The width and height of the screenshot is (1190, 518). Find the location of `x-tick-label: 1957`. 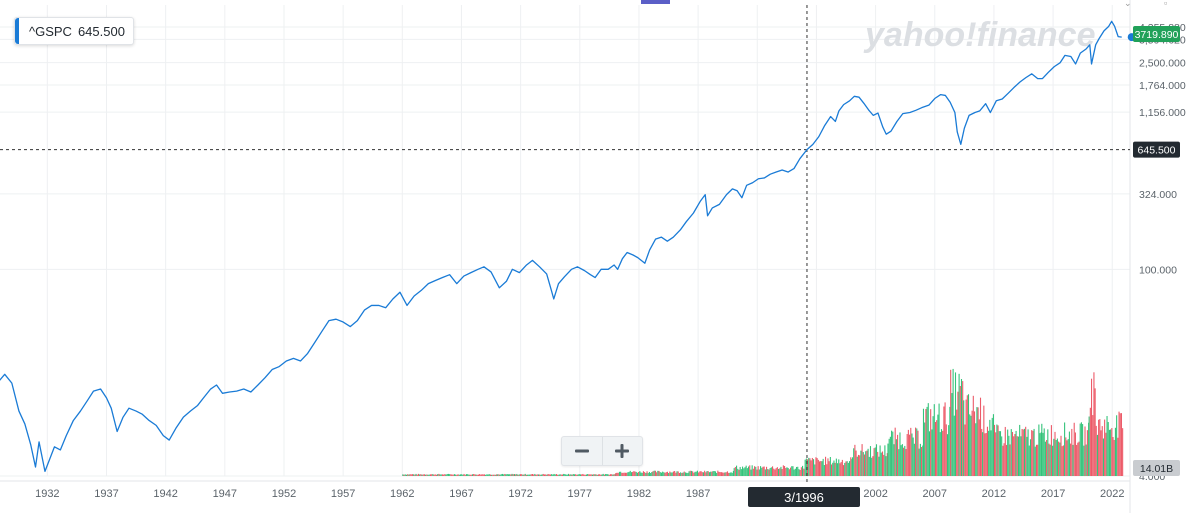

x-tick-label: 1957 is located at coordinates (343, 494).